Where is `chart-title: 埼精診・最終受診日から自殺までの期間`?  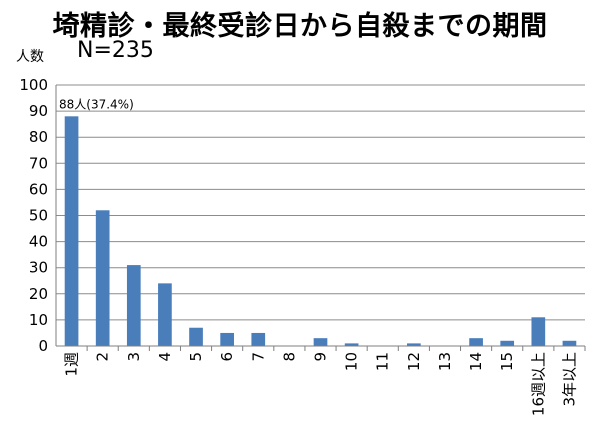
chart-title: 埼精診・最終受診日から自殺までの期間 is located at coordinates (300, 26).